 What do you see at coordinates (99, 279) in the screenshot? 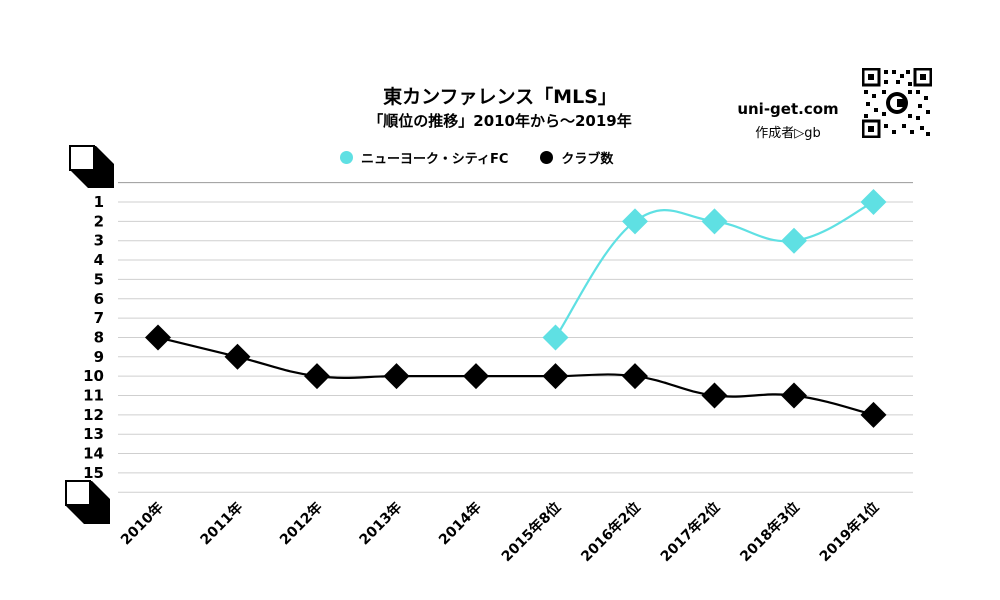
I see `y-tick-label: 5` at bounding box center [99, 279].